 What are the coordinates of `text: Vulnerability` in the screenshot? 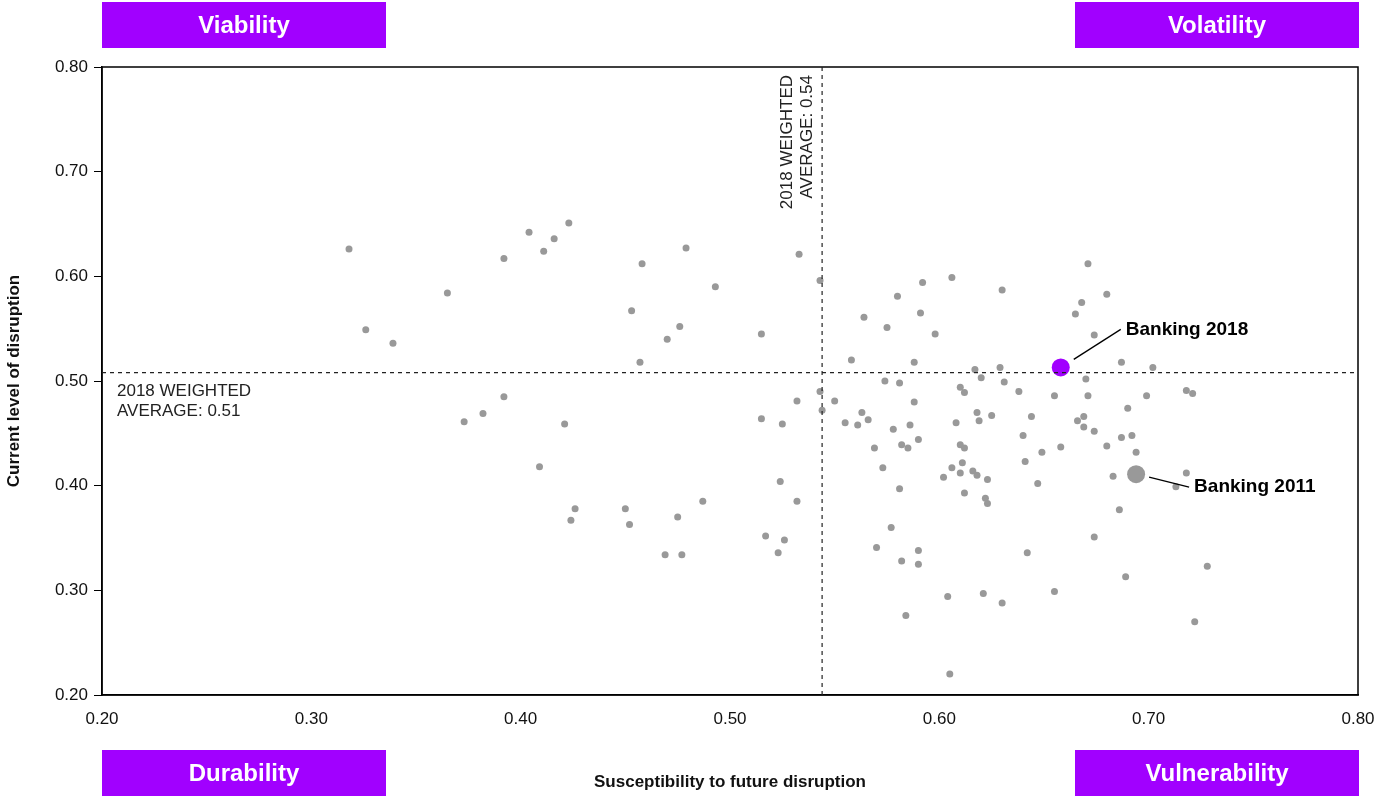 It's located at (1217, 773).